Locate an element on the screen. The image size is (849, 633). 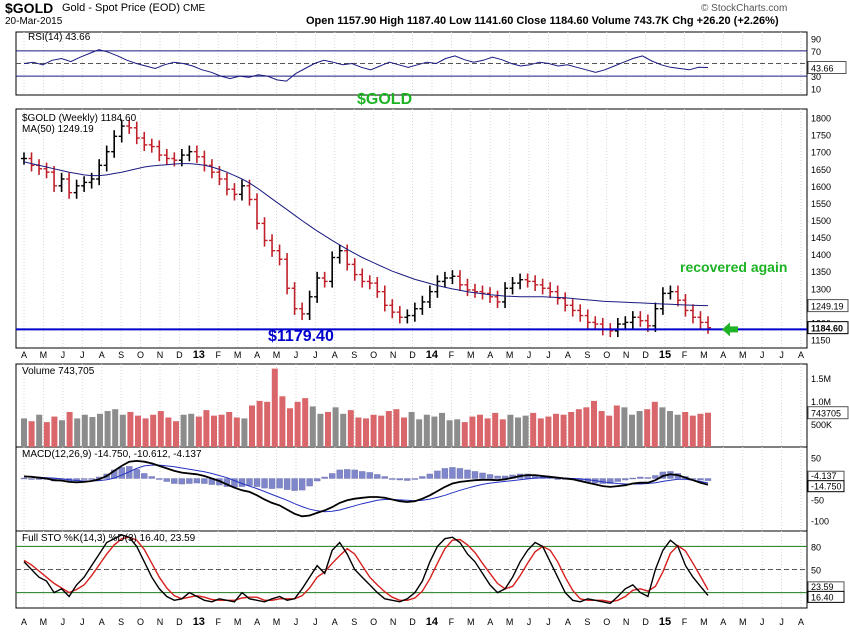
symbol-title: $GOLD is located at coordinates (29, 8).